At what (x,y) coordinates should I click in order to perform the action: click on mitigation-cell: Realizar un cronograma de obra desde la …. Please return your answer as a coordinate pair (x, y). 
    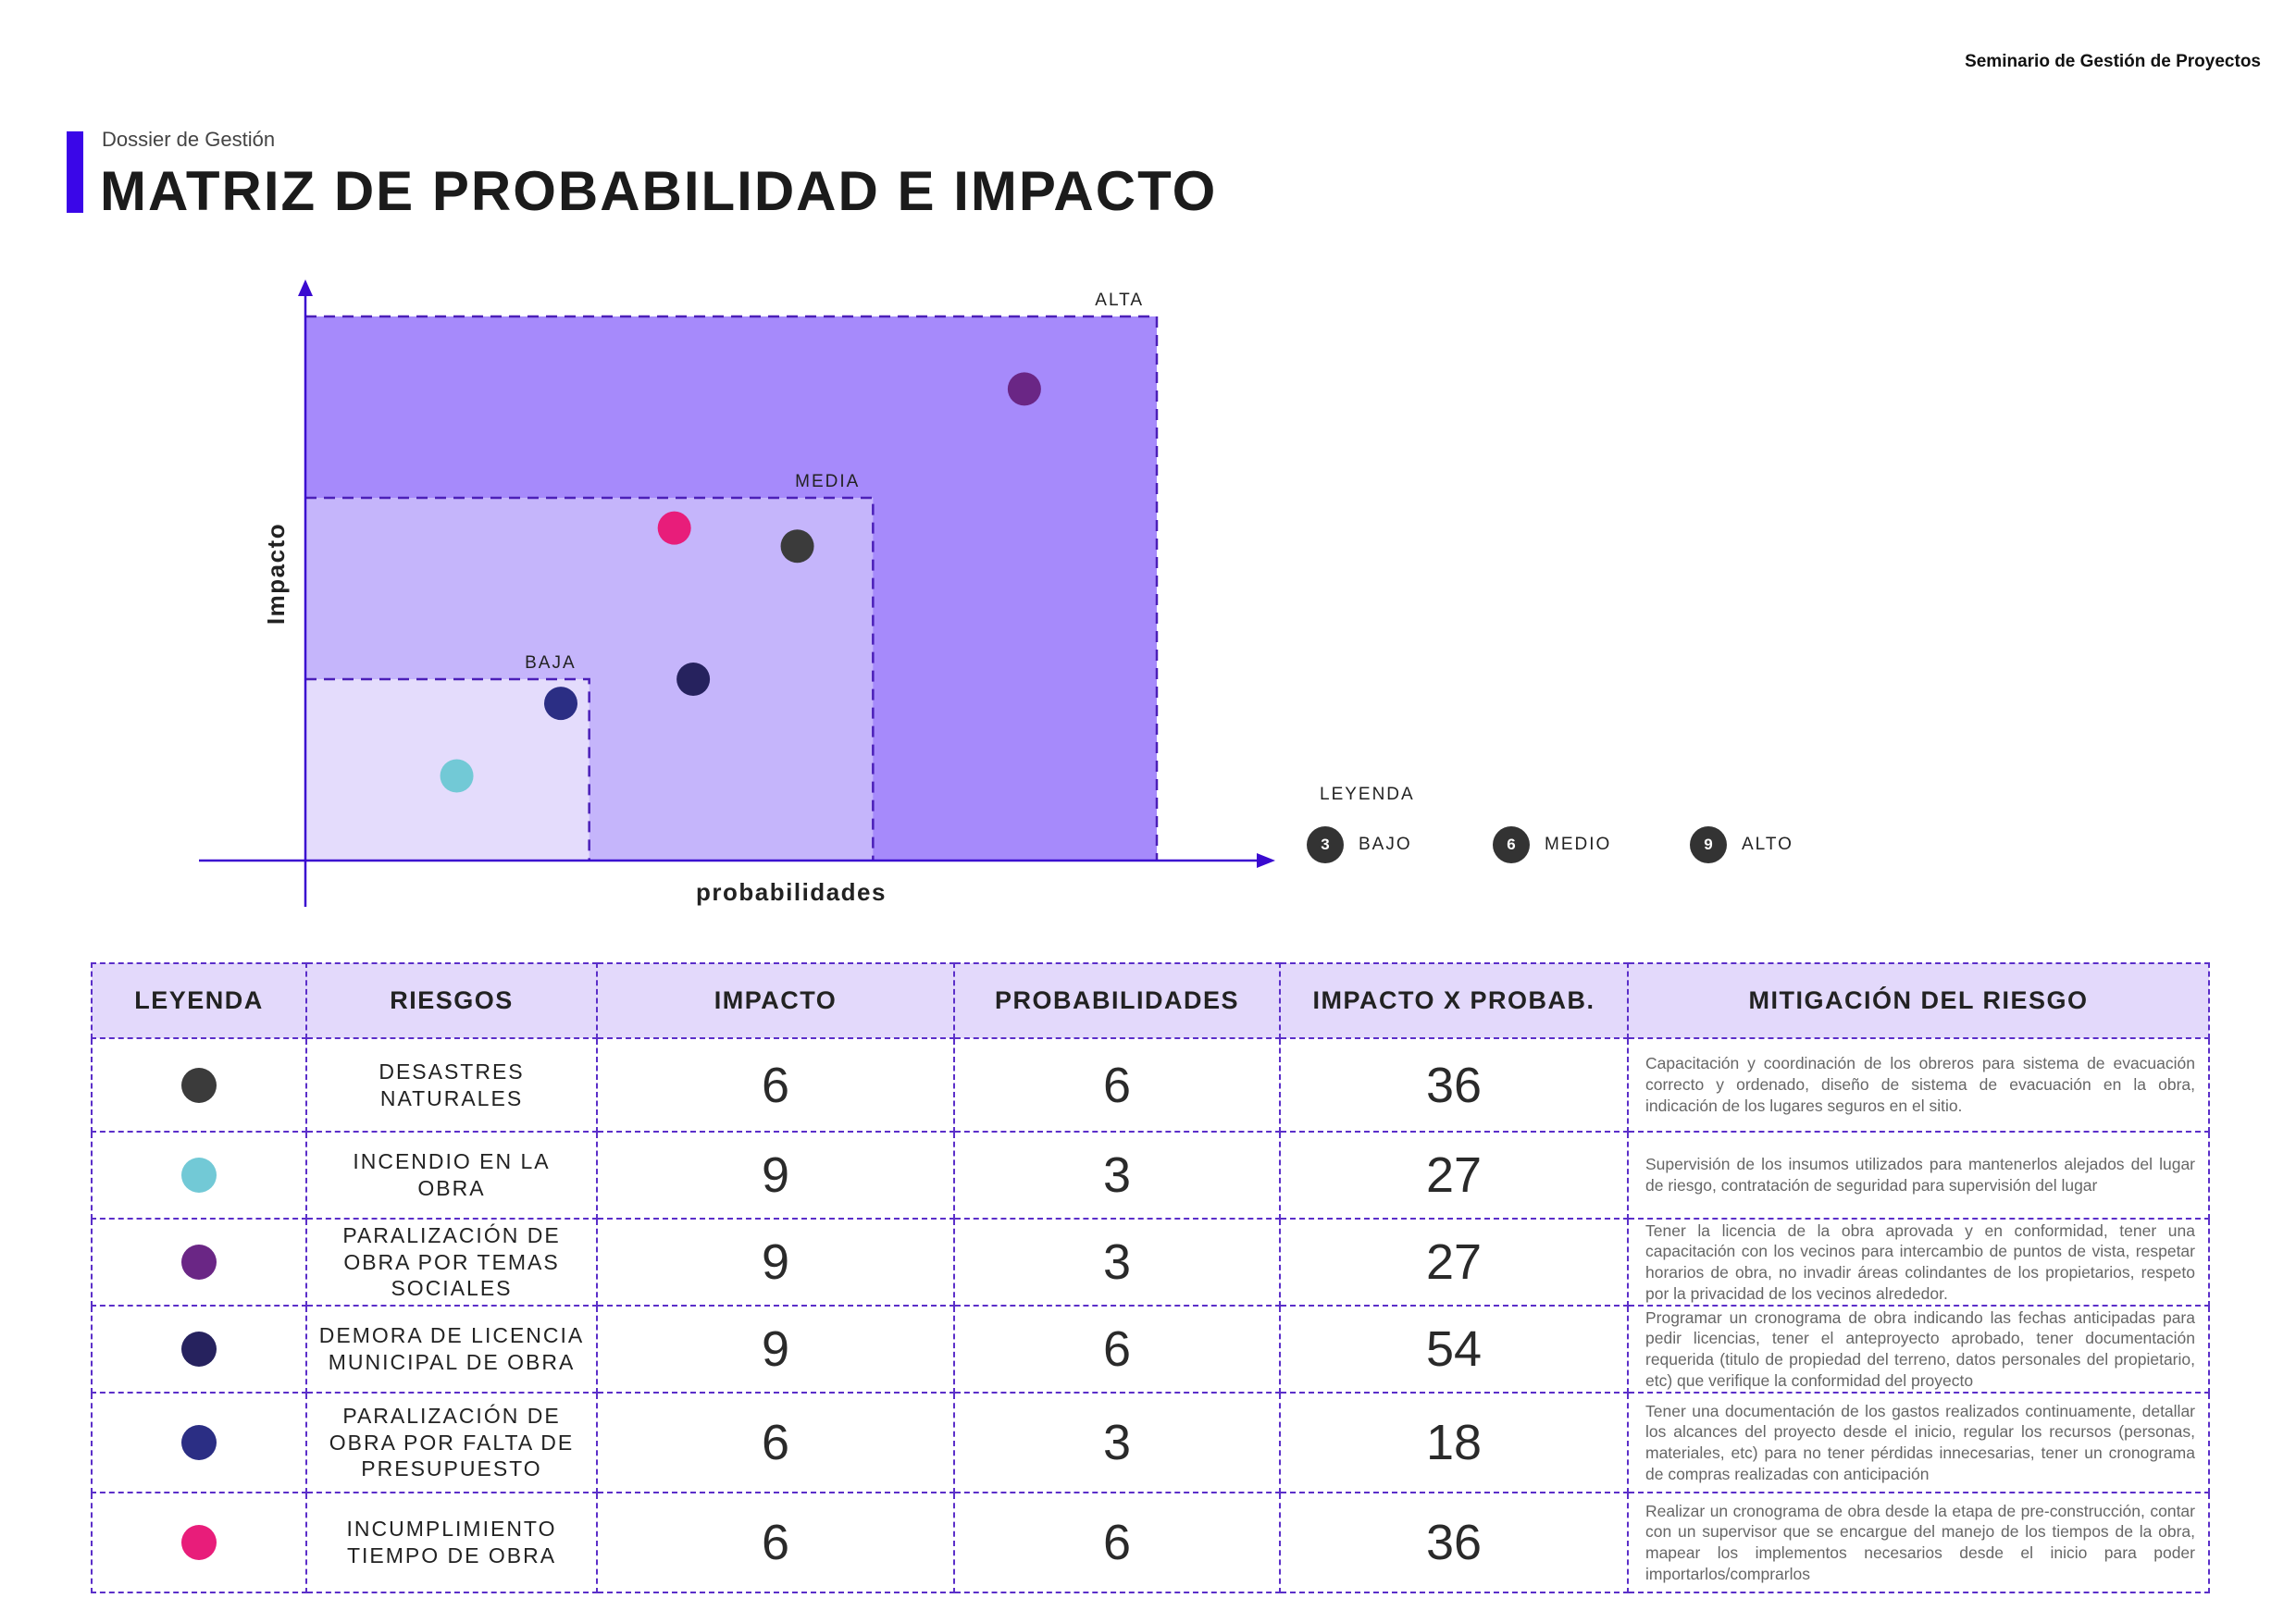
    Looking at the image, I should click on (1919, 1542).